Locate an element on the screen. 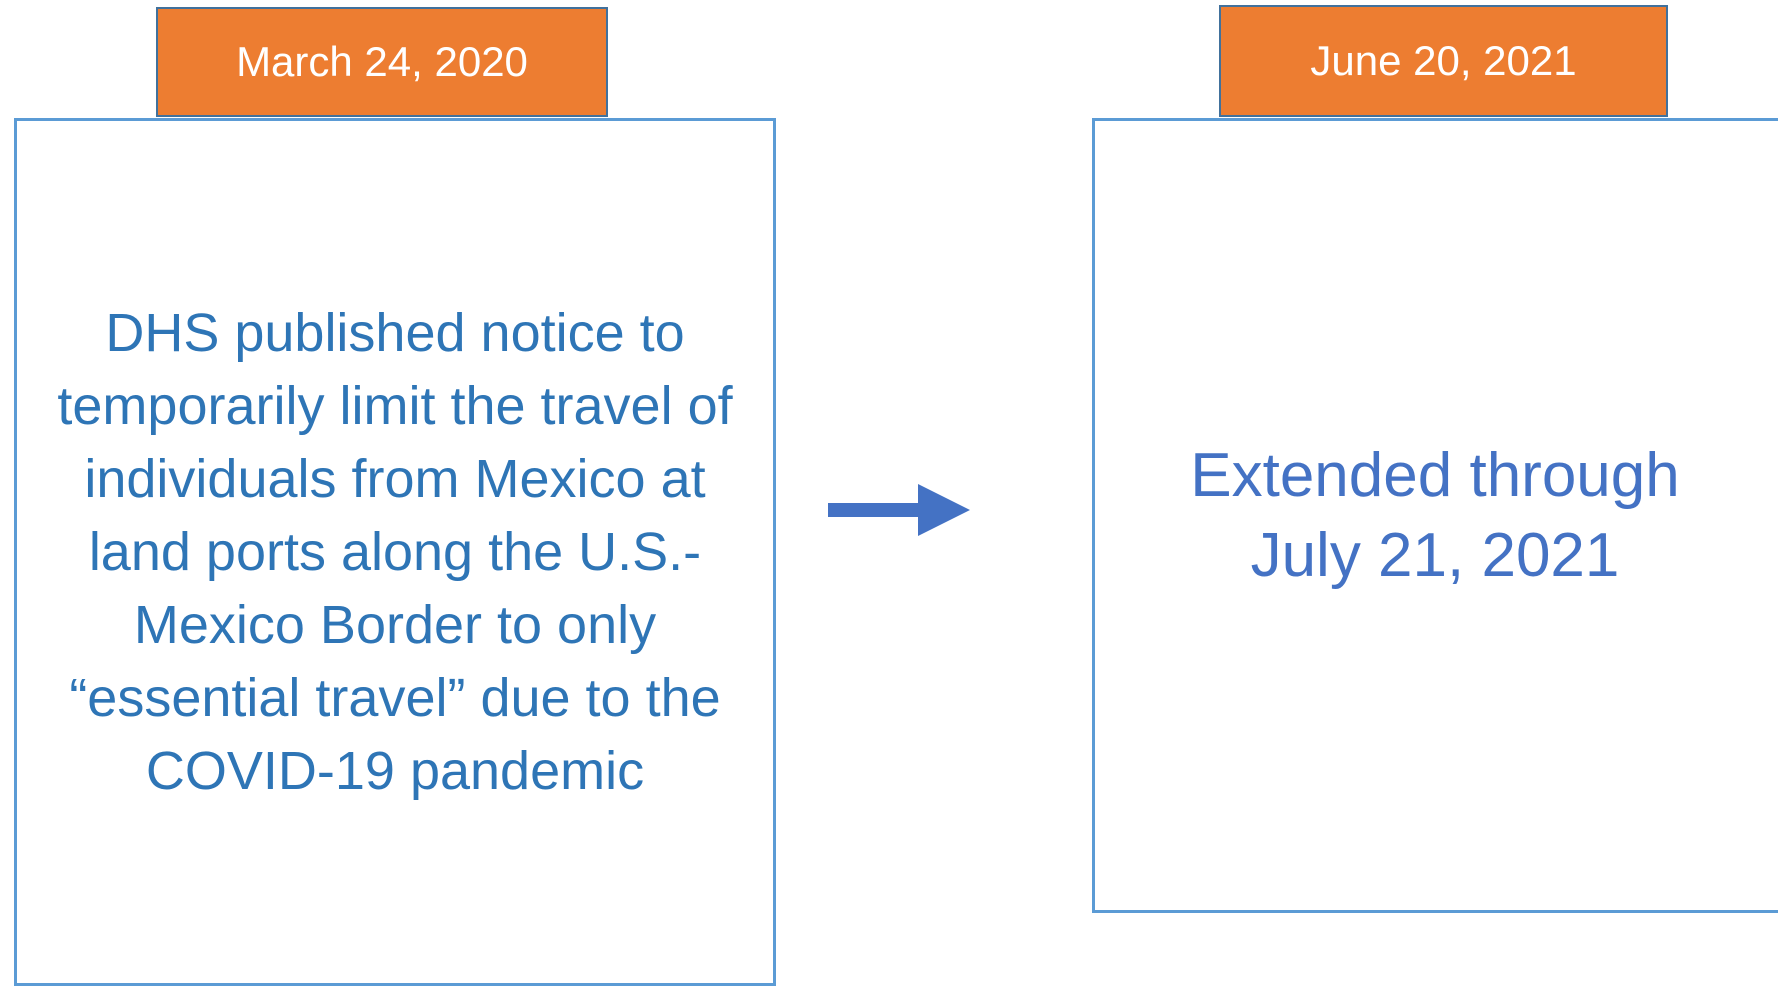 The height and width of the screenshot is (986, 1778). event-text: Extended through July 21, 2021 is located at coordinates (1435, 515).